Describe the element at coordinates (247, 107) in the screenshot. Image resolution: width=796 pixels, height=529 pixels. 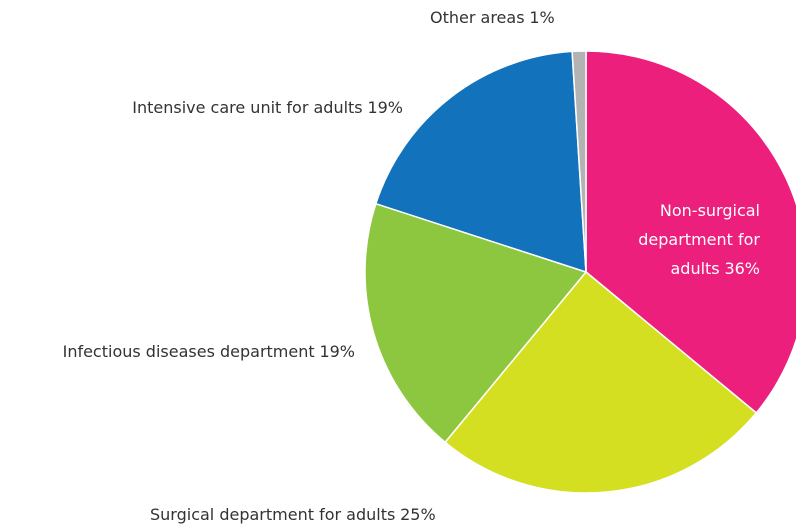
I see `category-label: Intensive care unit for adults` at that location.